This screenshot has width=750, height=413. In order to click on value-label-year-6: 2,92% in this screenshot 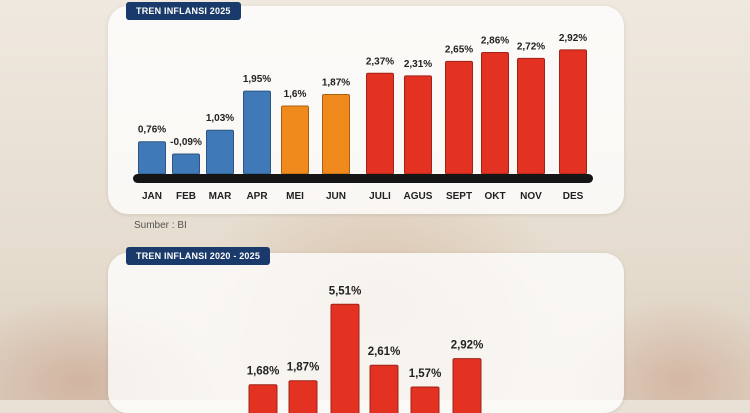, I will do `click(467, 346)`.